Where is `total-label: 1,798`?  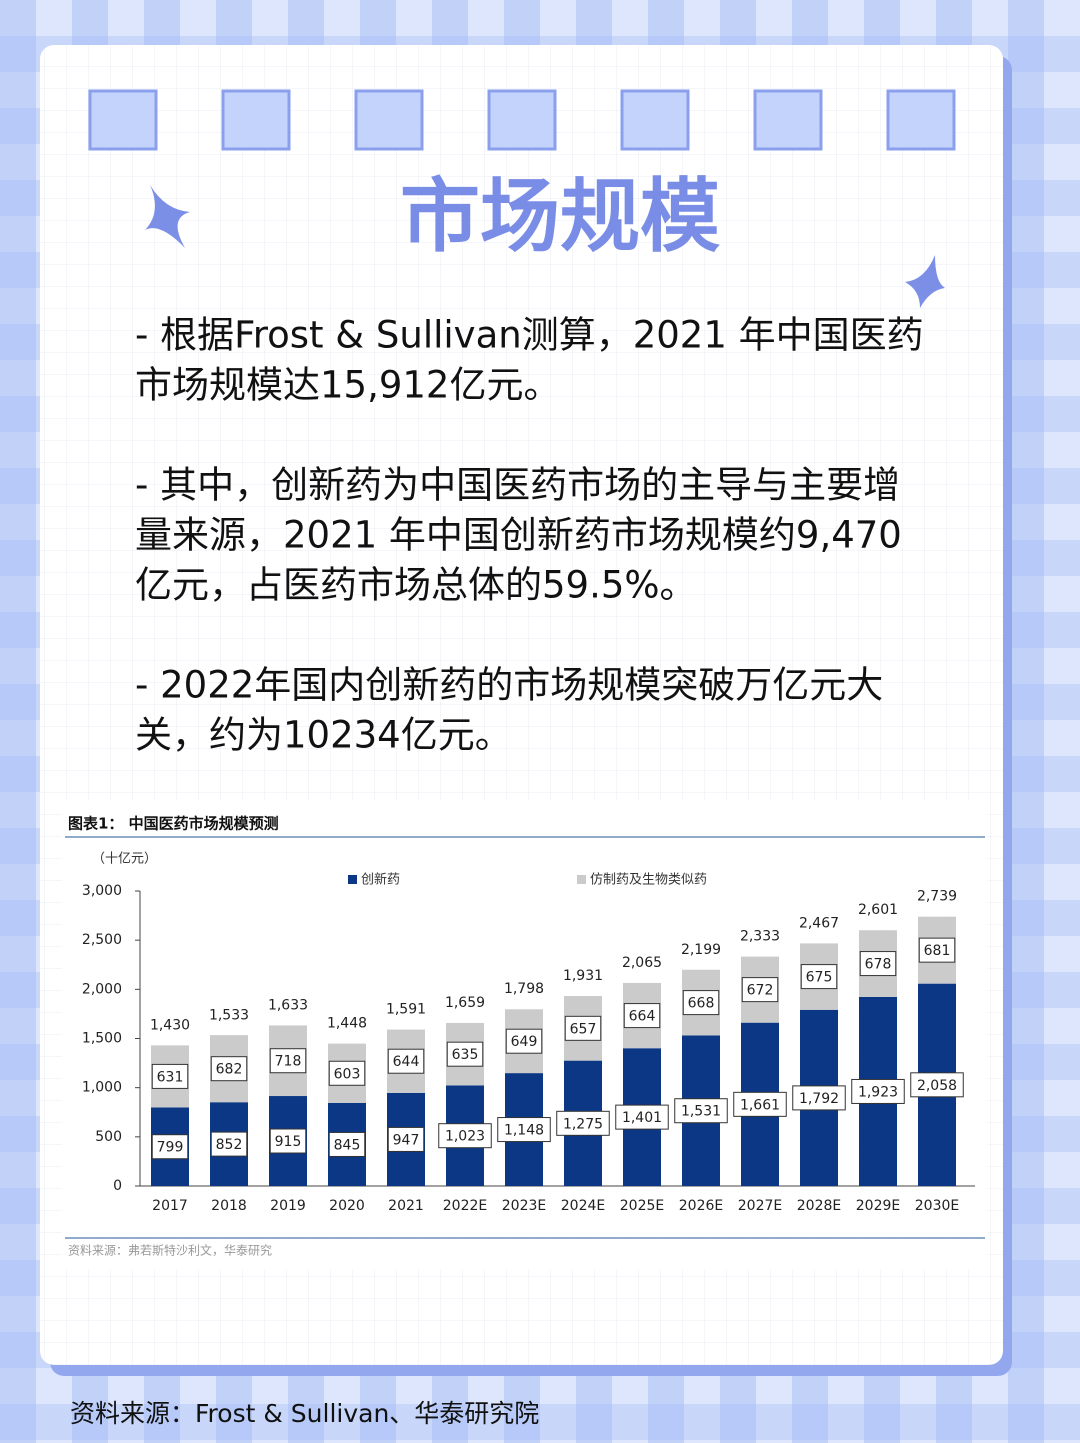
total-label: 1,798 is located at coordinates (524, 989).